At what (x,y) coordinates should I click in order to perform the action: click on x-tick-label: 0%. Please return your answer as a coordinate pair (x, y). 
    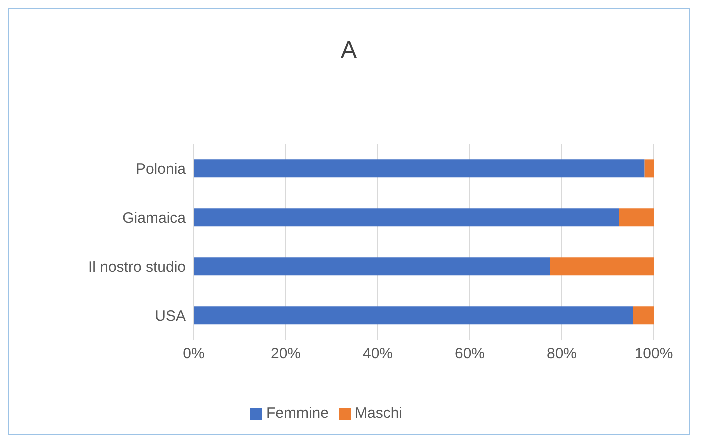
    Looking at the image, I should click on (194, 354).